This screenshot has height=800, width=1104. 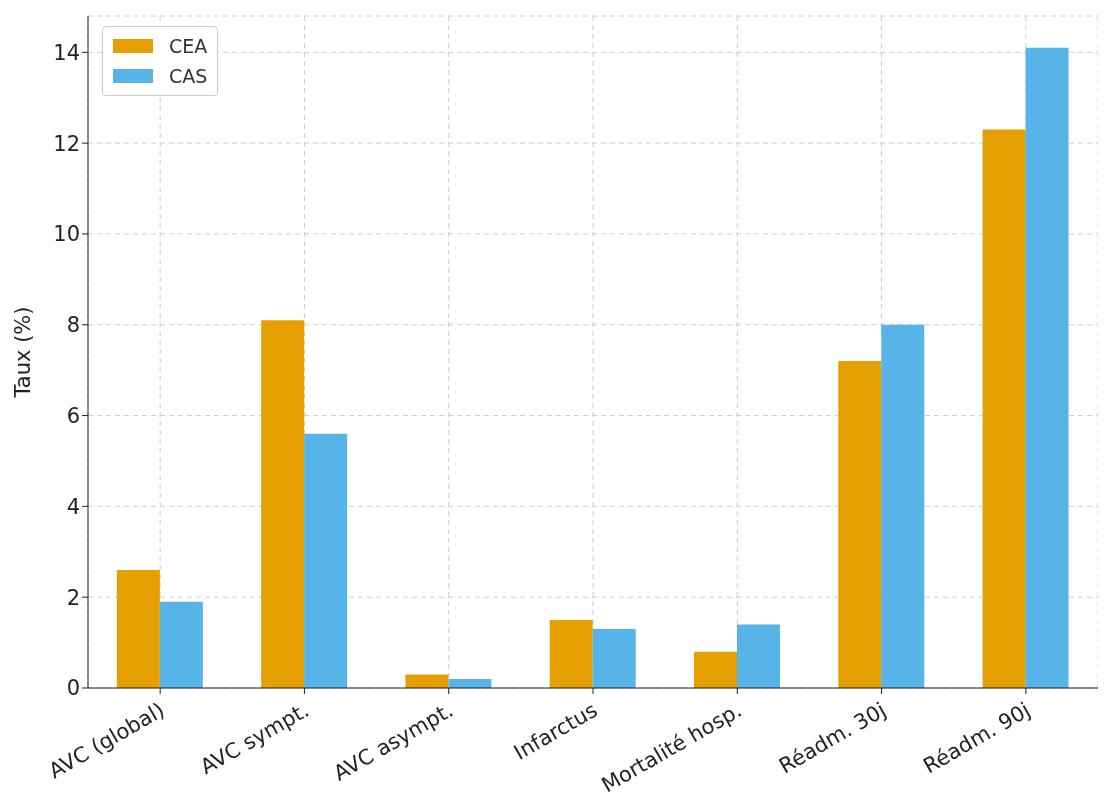 What do you see at coordinates (73, 506) in the screenshot?
I see `y-tick-label: 4` at bounding box center [73, 506].